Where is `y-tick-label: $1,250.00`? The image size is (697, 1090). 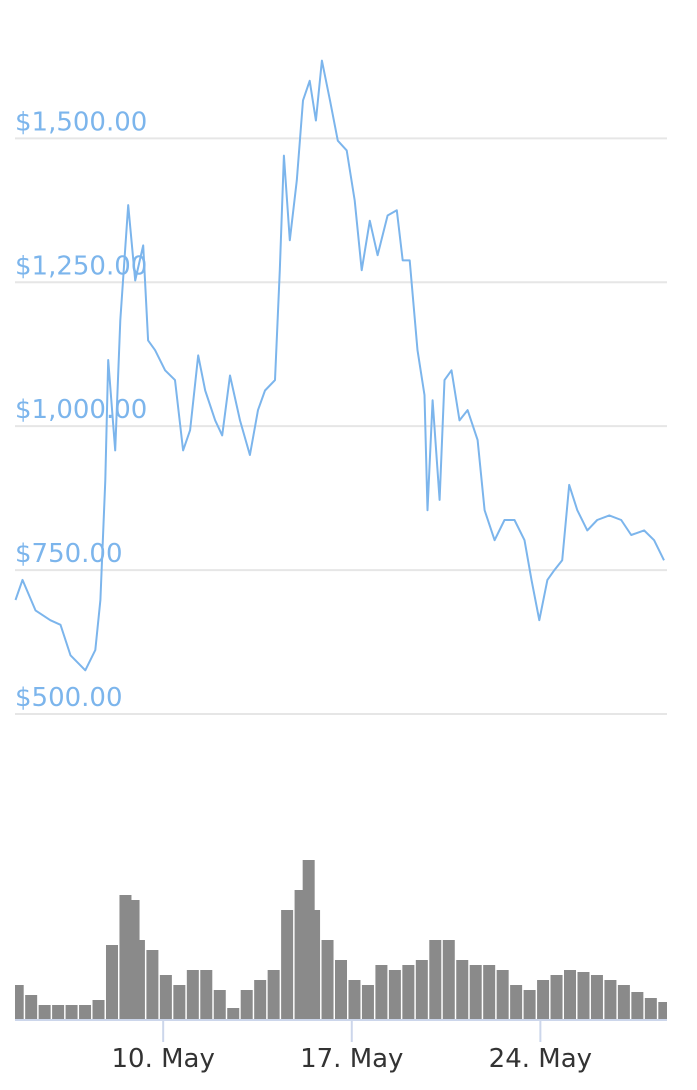
y-tick-label: $1,250.00 is located at coordinates (81, 266).